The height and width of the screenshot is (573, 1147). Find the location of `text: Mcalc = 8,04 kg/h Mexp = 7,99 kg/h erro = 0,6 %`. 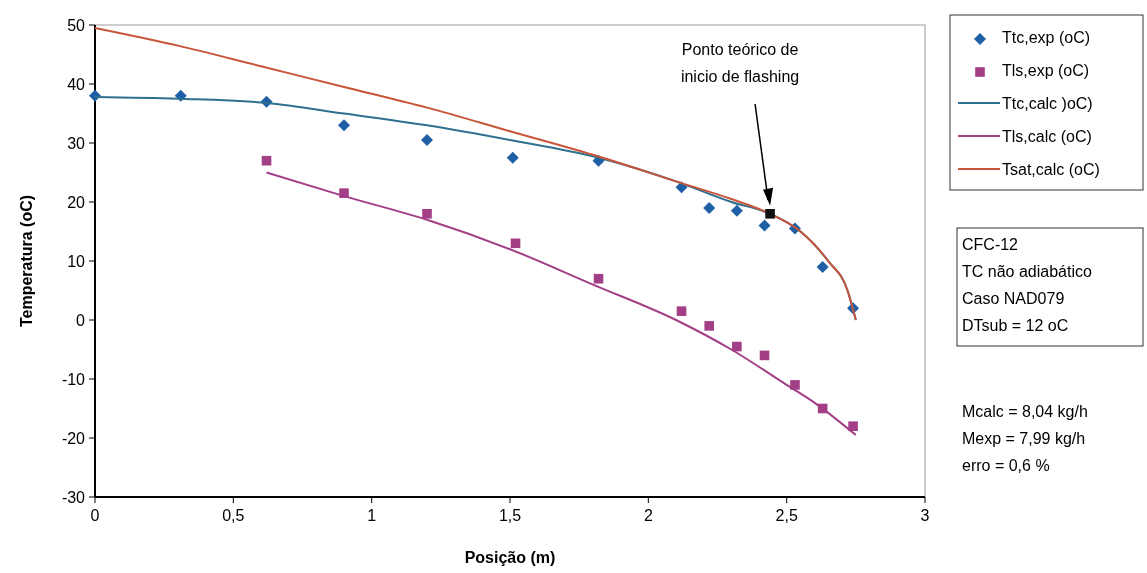

text: Mcalc = 8,04 kg/h Mexp = 7,99 kg/h erro = 0,6 % is located at coordinates (1025, 438).